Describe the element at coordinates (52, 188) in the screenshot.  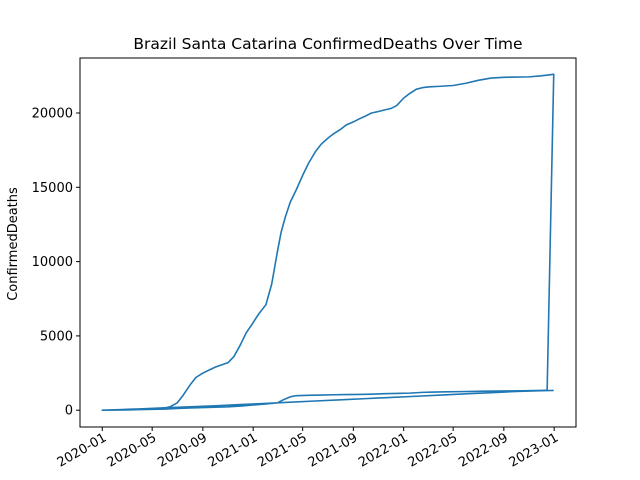
I see `y-tick-label: 15000` at that location.